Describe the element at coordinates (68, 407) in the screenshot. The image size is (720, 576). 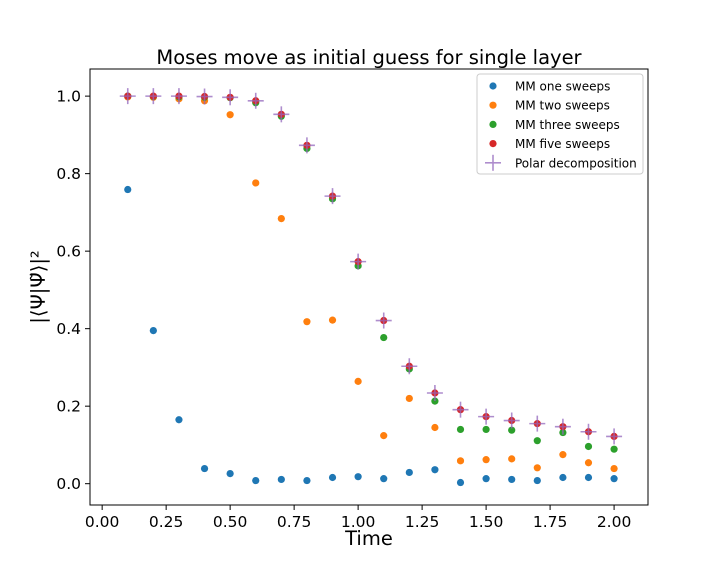
I see `y-tick-label: 0.2` at that location.